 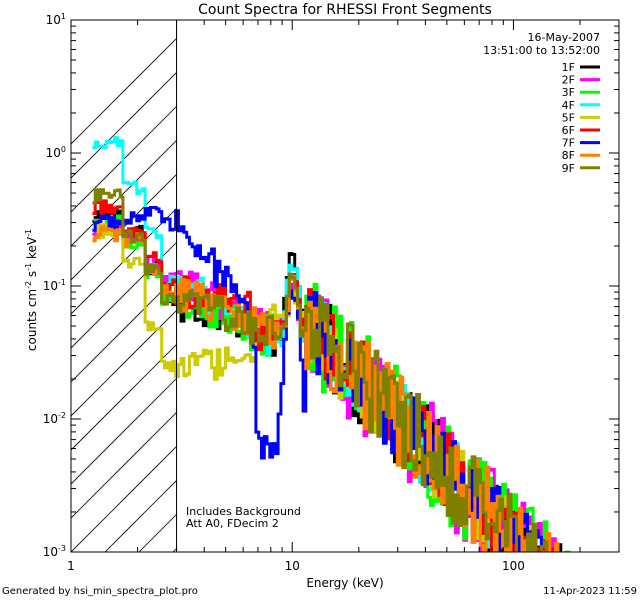 I want to click on y-tick-label: 10⁻², so click(x=54, y=418).